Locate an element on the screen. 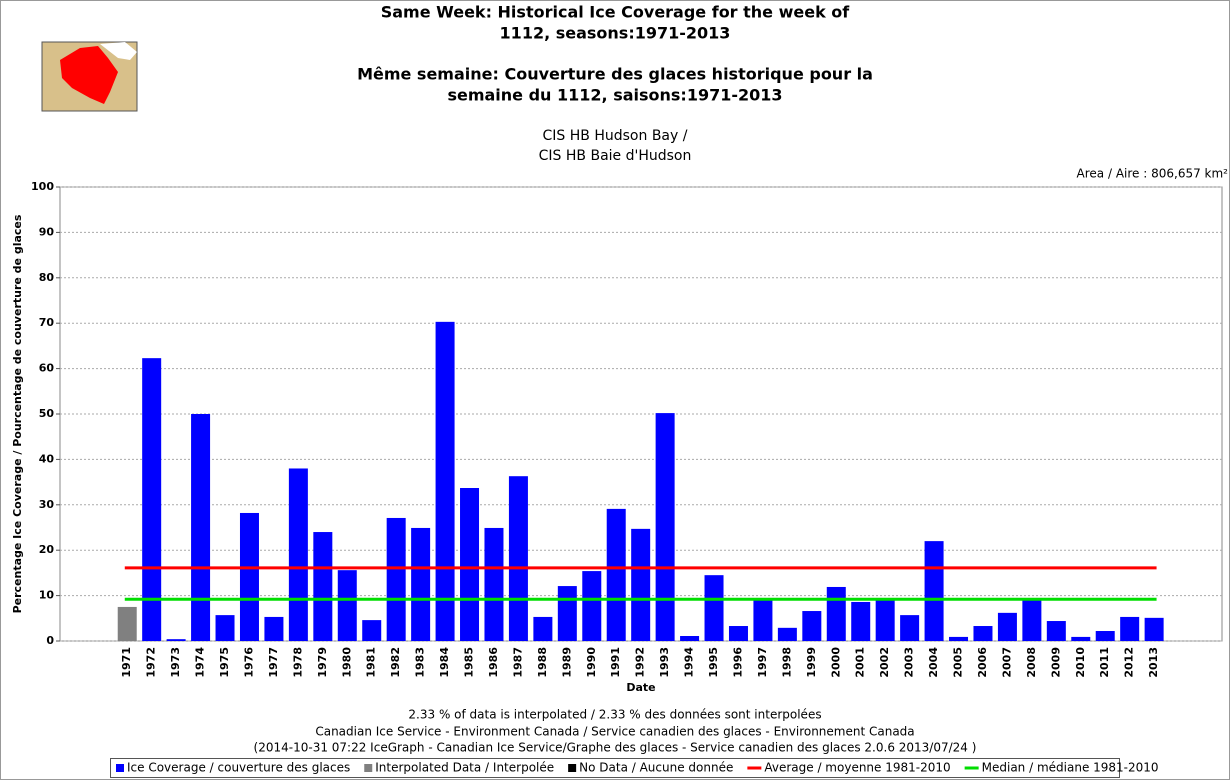 This screenshot has width=1230, height=780. x-tick-label: 1984 is located at coordinates (444, 662).